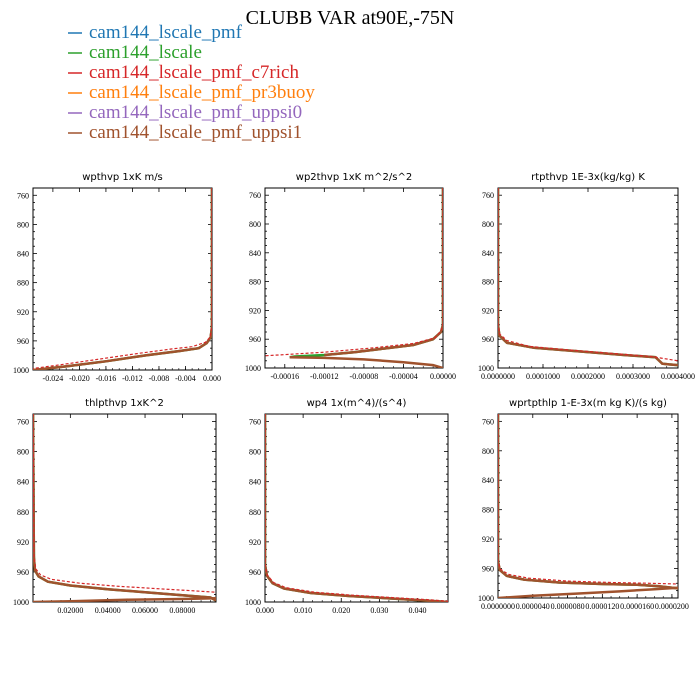 Image resolution: width=700 pixels, height=700 pixels. What do you see at coordinates (602, 606) in the screenshot?
I see `x-tick-label: 0.0000120` at bounding box center [602, 606].